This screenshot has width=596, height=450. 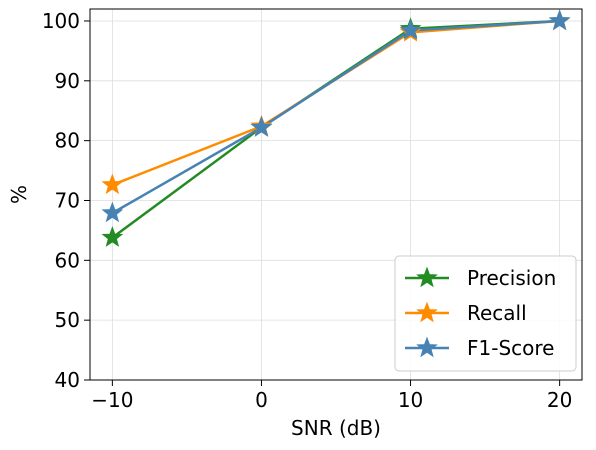 What do you see at coordinates (67, 141) in the screenshot?
I see `y-tick-label: 80` at bounding box center [67, 141].